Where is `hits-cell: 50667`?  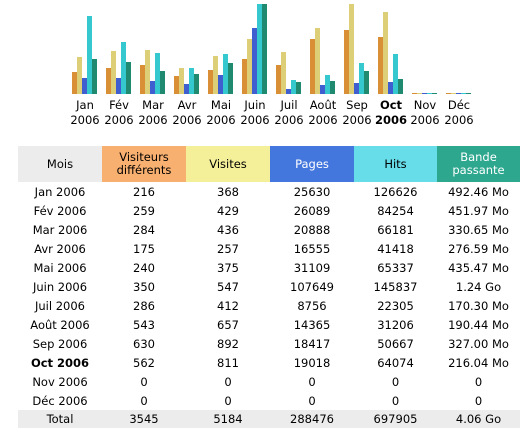
hits-cell: 50667 is located at coordinates (395, 343).